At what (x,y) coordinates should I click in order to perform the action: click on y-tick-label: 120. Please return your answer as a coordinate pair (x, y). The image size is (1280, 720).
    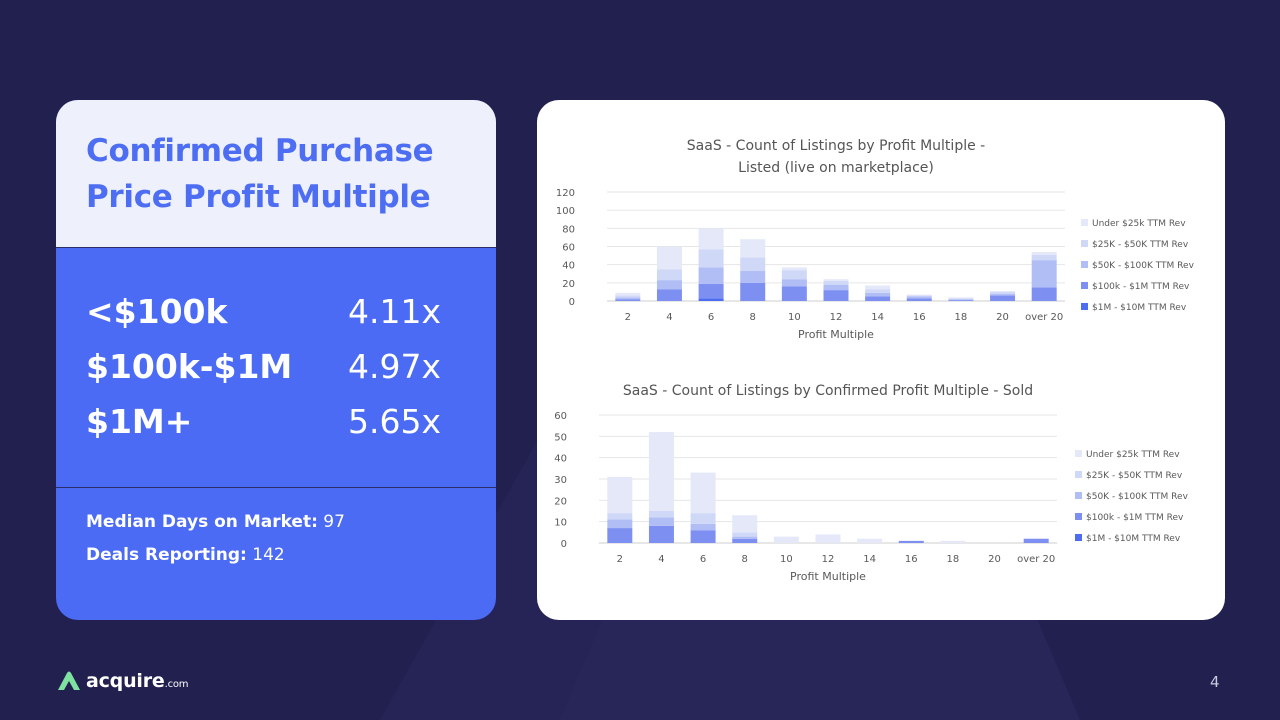
    Looking at the image, I should click on (565, 193).